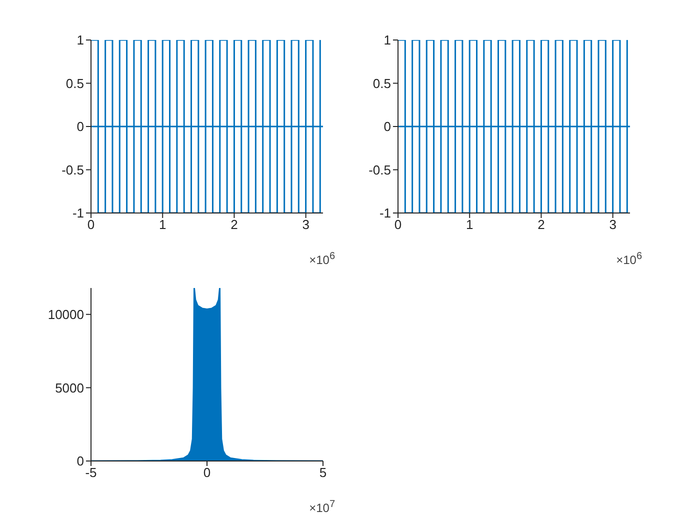  I want to click on x-tick-label: -5, so click(91, 472).